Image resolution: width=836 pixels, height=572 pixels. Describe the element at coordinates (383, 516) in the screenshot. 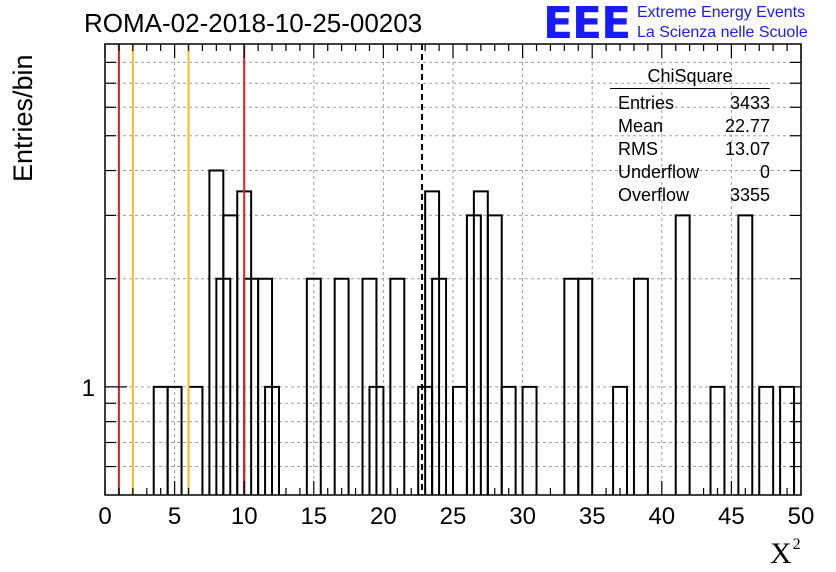

I see `x-tick-label: 20` at that location.